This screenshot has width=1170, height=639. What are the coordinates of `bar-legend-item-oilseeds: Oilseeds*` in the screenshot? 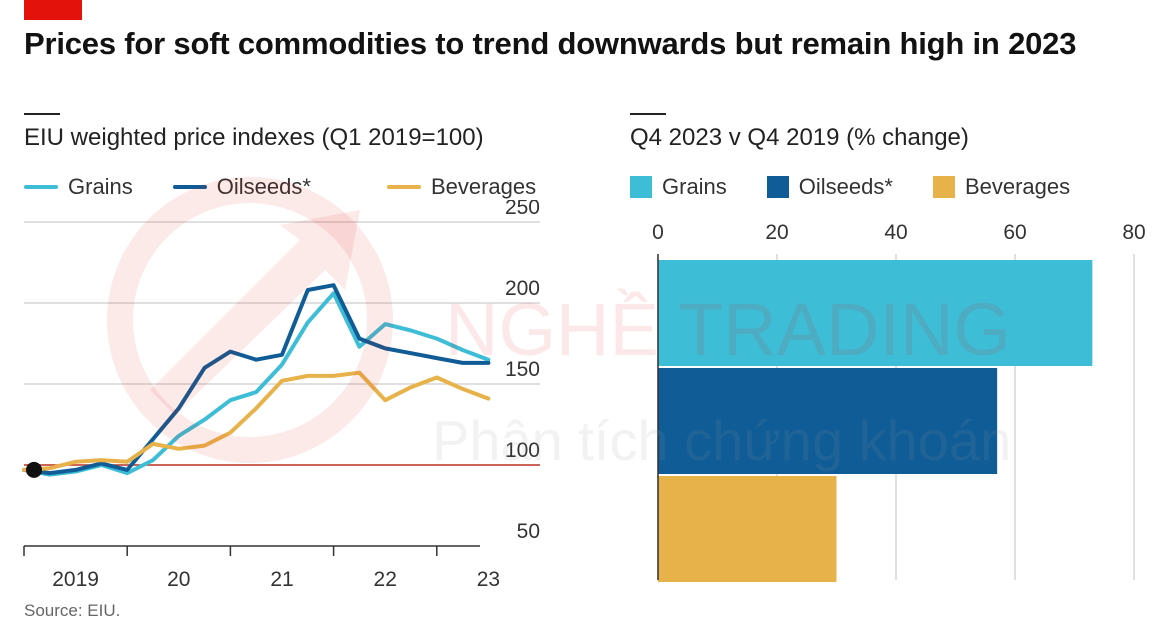 It's located at (829, 187).